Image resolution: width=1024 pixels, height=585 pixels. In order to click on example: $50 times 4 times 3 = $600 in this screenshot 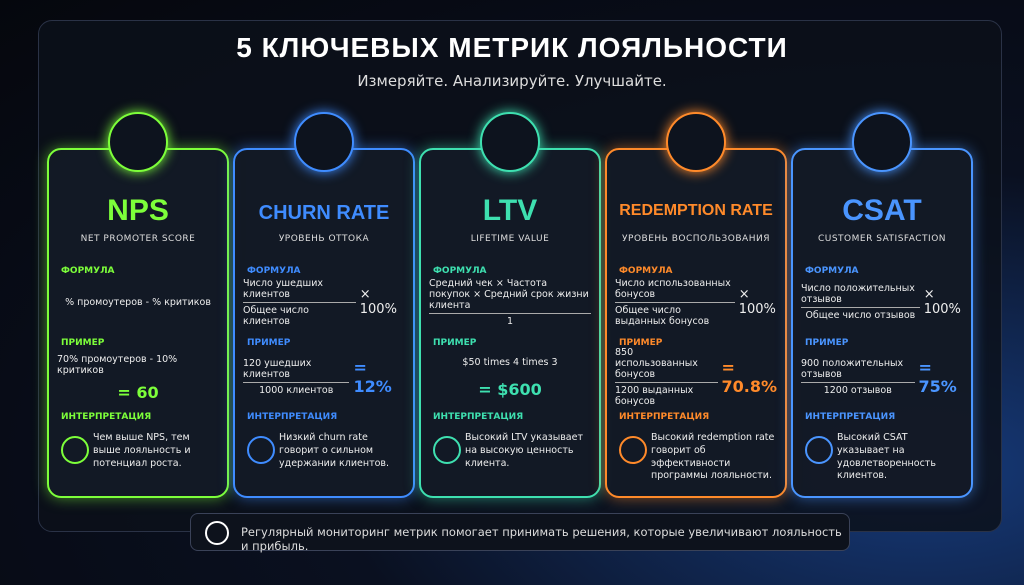, I will do `click(510, 377)`.